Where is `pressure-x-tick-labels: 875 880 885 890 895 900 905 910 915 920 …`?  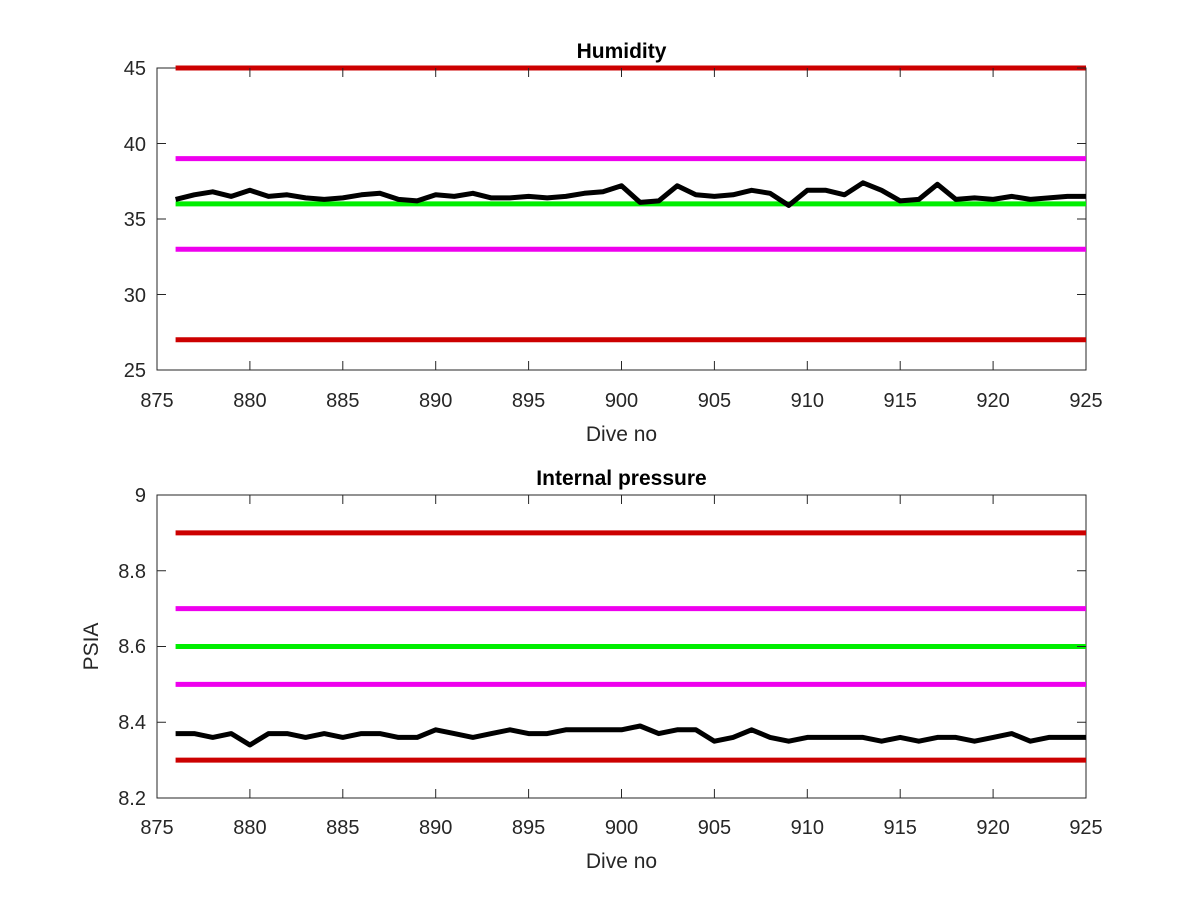
pressure-x-tick-labels: 875 880 885 890 895 900 905 910 915 920 … is located at coordinates (621, 828).